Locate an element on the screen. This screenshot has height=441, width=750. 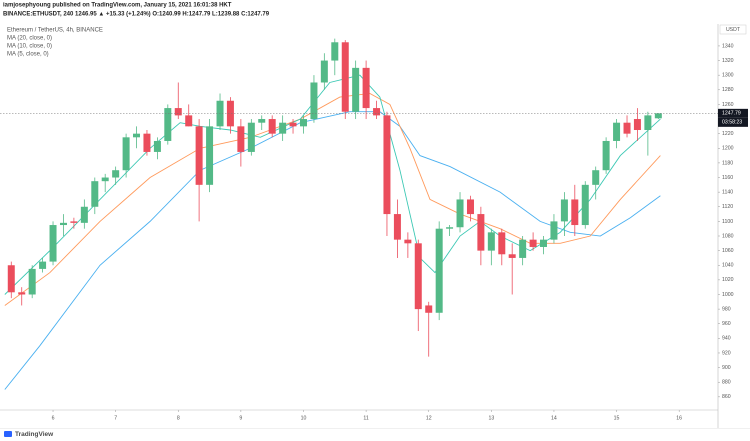
y-tick-label: 1320 is located at coordinates (728, 61).